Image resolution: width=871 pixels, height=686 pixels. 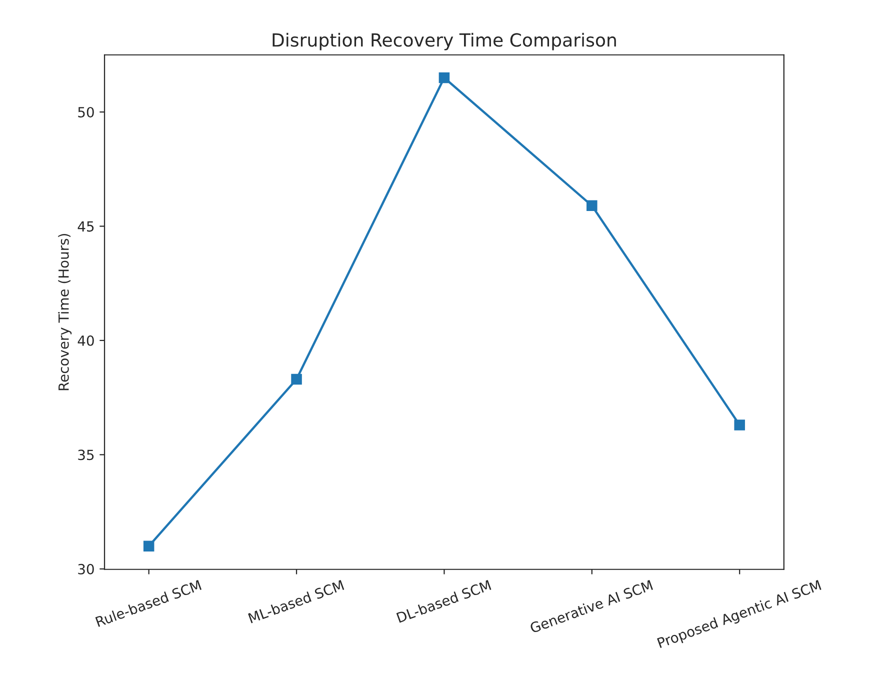 I want to click on chart-title: Disruption Recovery Time Comparison, so click(x=444, y=41).